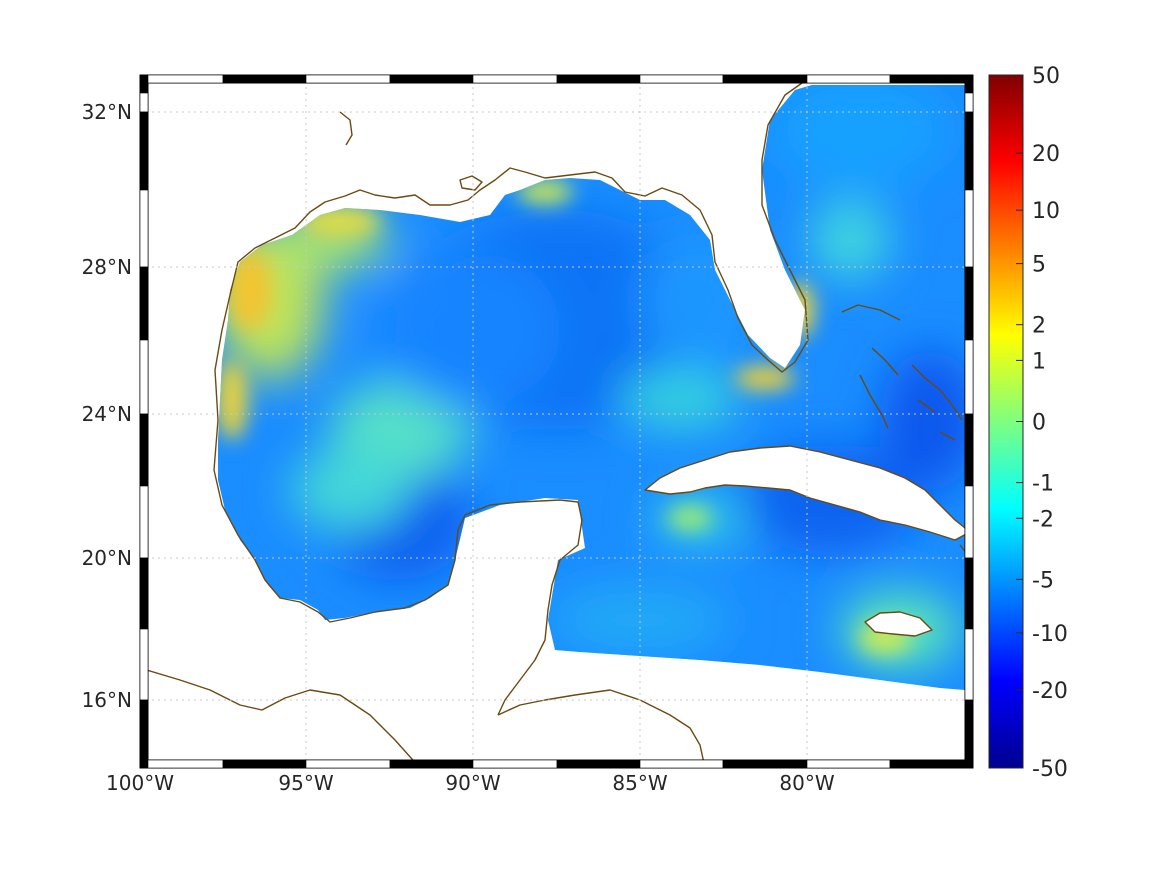 The width and height of the screenshot is (1167, 875). What do you see at coordinates (1046, 211) in the screenshot?
I see `colorbar-tick-label: 10` at bounding box center [1046, 211].